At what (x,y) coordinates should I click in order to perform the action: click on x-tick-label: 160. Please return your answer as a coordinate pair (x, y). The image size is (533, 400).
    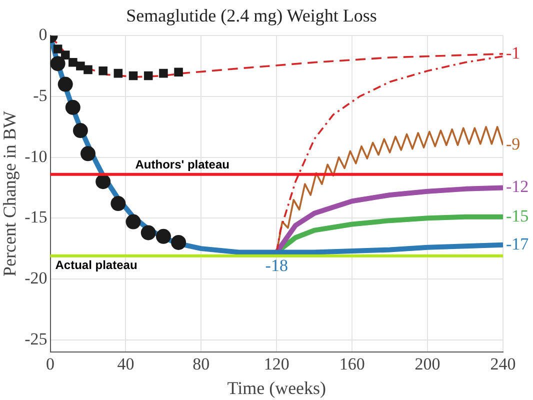
    Looking at the image, I should click on (352, 364).